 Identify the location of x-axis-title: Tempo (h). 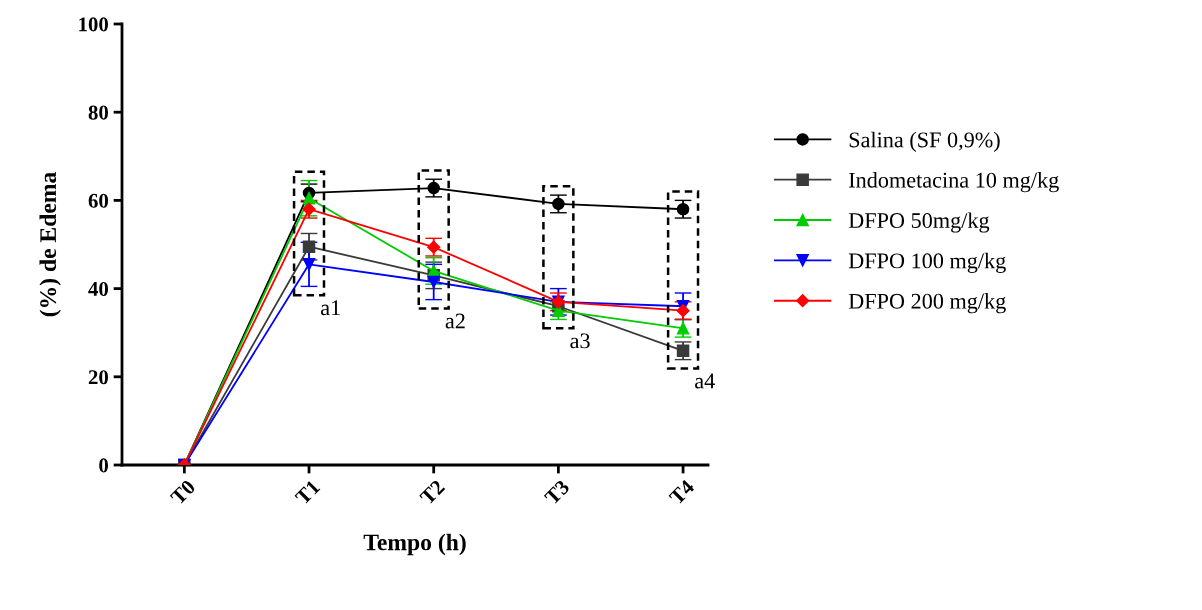
(414, 544).